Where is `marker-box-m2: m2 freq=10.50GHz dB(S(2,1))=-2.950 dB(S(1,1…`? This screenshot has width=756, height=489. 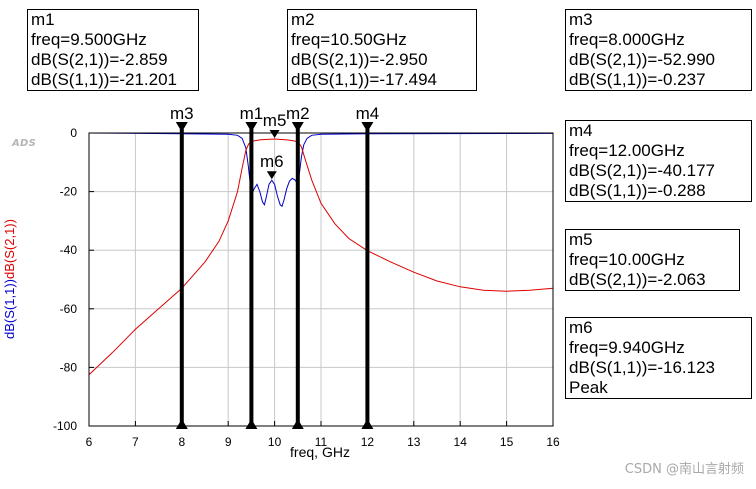
marker-box-m2: m2 freq=10.50GHz dB(S(2,1))=-2.950 dB(S(1,1… is located at coordinates (382, 50).